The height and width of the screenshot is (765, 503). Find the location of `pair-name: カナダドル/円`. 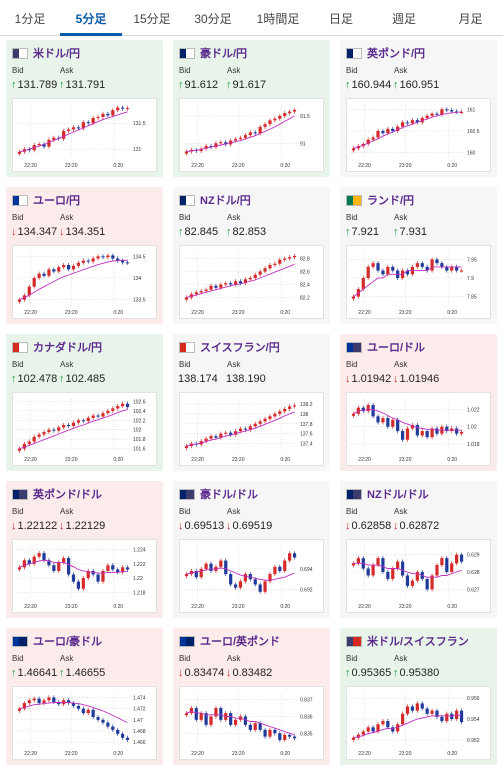

pair-name: カナダドル/円 is located at coordinates (68, 348).